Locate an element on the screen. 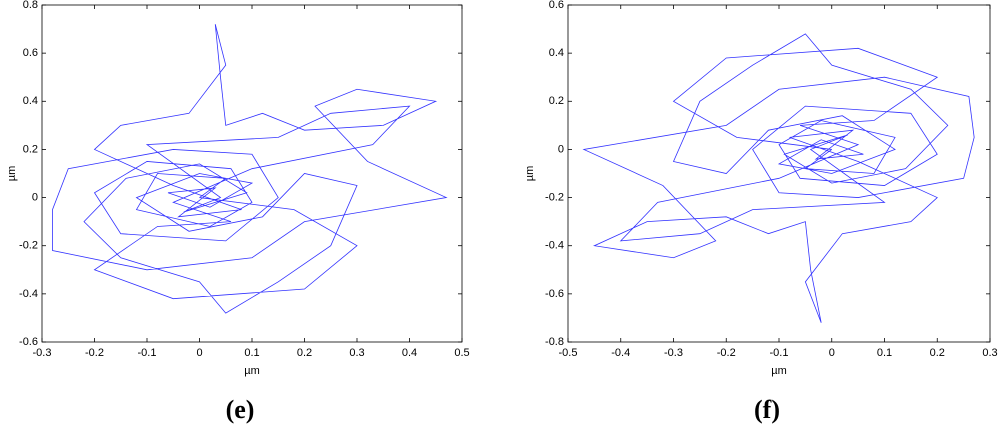 The image size is (1000, 438). y-tick-label: 0.8 is located at coordinates (30, 5).